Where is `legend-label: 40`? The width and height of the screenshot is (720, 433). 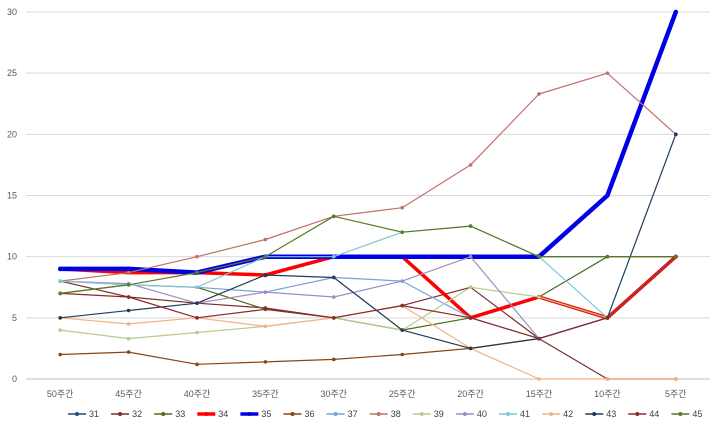 legend-label: 40 is located at coordinates (482, 414).